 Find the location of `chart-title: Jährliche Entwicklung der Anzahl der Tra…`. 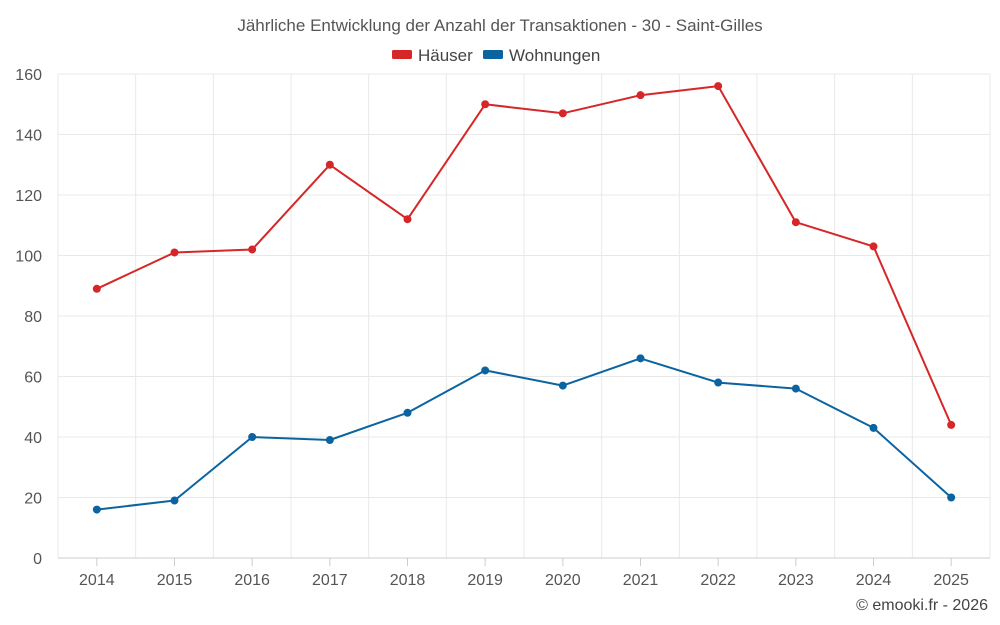

chart-title: Jährliche Entwicklung der Anzahl der Tra… is located at coordinates (499, 25).